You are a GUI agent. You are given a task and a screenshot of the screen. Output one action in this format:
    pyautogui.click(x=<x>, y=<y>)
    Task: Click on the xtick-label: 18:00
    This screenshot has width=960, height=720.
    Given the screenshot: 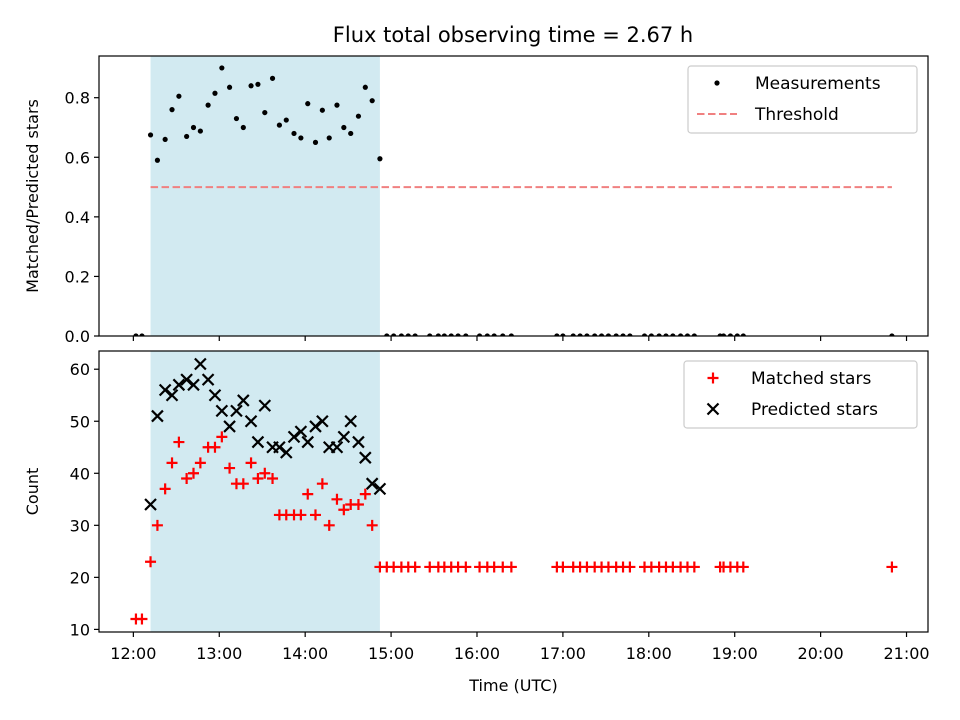 What is the action you would take?
    pyautogui.click(x=649, y=653)
    